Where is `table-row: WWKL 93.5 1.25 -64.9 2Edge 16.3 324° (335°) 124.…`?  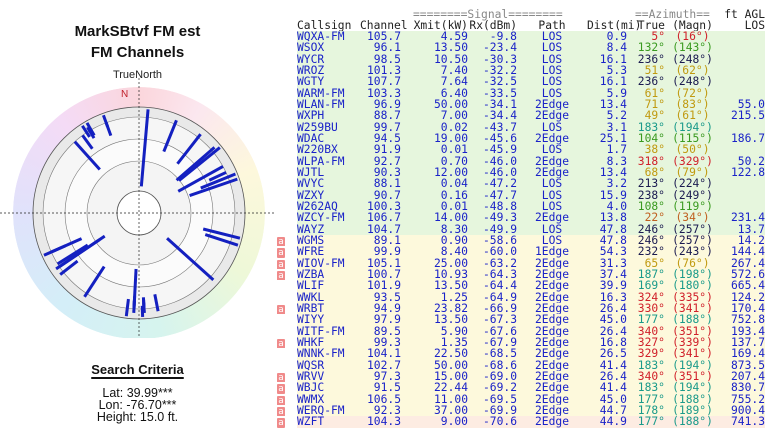 table-row: WWKL 93.5 1.25 -64.9 2Edge 16.3 324° (335°) 124.… is located at coordinates (521, 297).